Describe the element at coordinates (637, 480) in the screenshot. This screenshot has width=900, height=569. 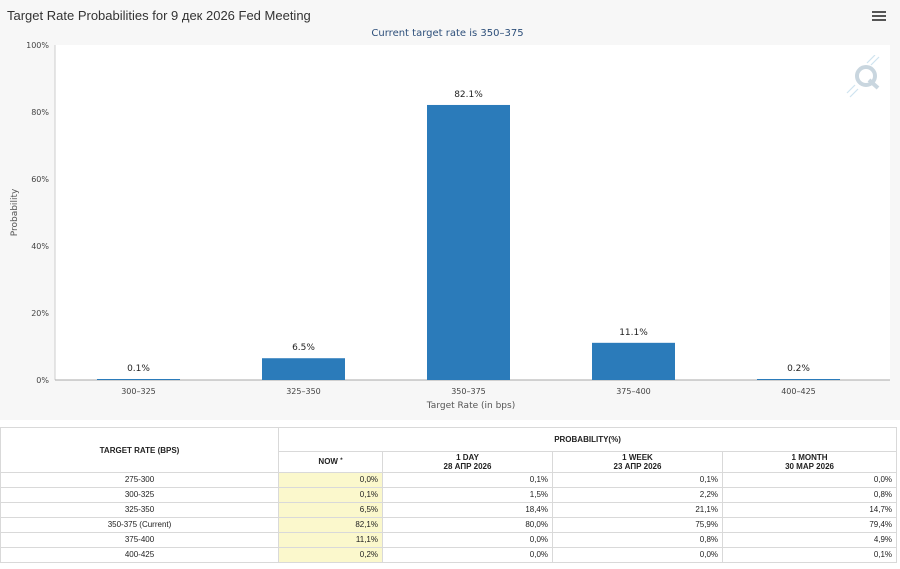
I see `one-week-cell: 0,1%` at that location.